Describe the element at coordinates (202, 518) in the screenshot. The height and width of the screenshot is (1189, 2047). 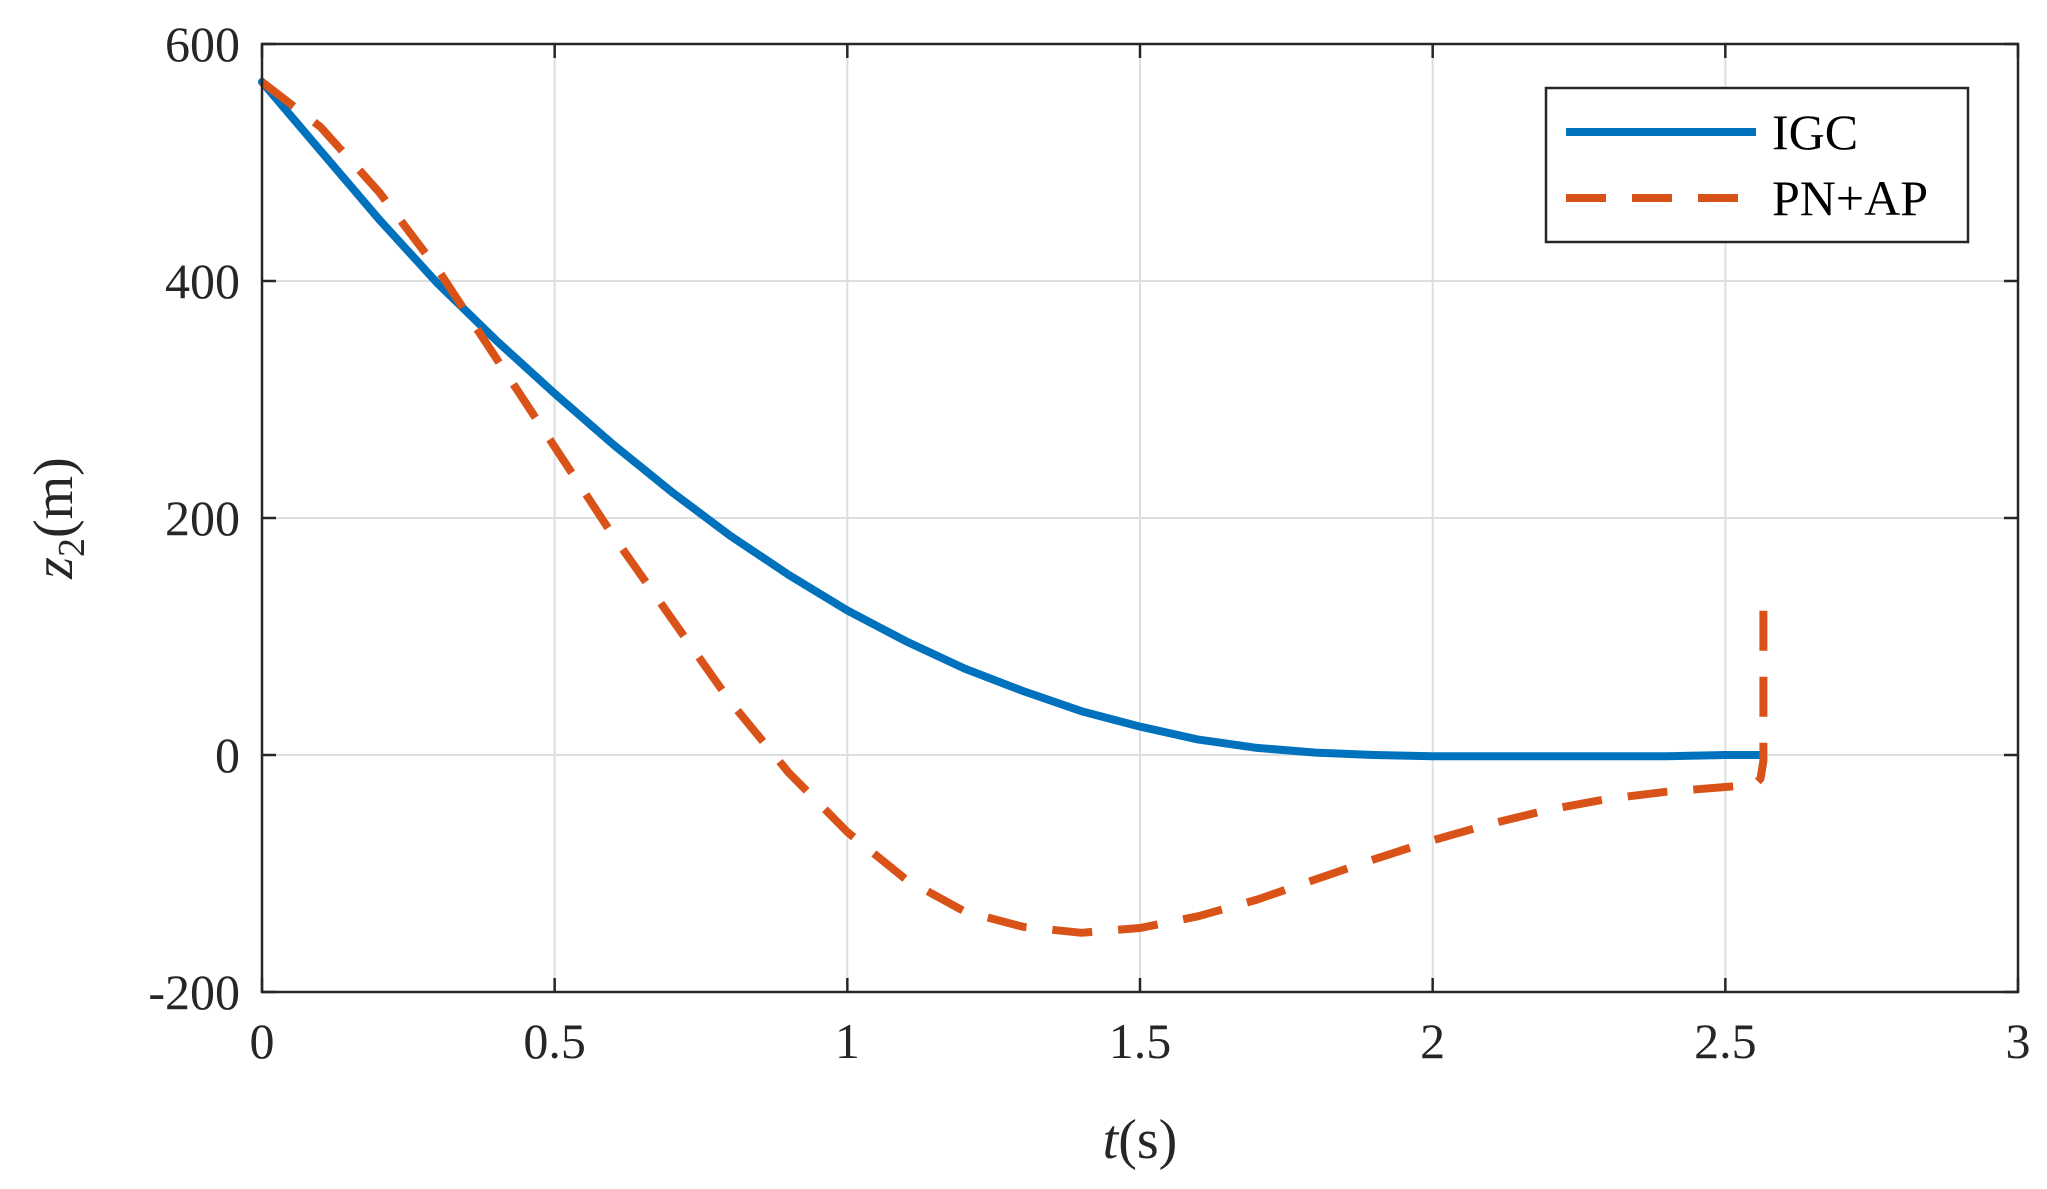
I see `y-tick-label: 200` at that location.